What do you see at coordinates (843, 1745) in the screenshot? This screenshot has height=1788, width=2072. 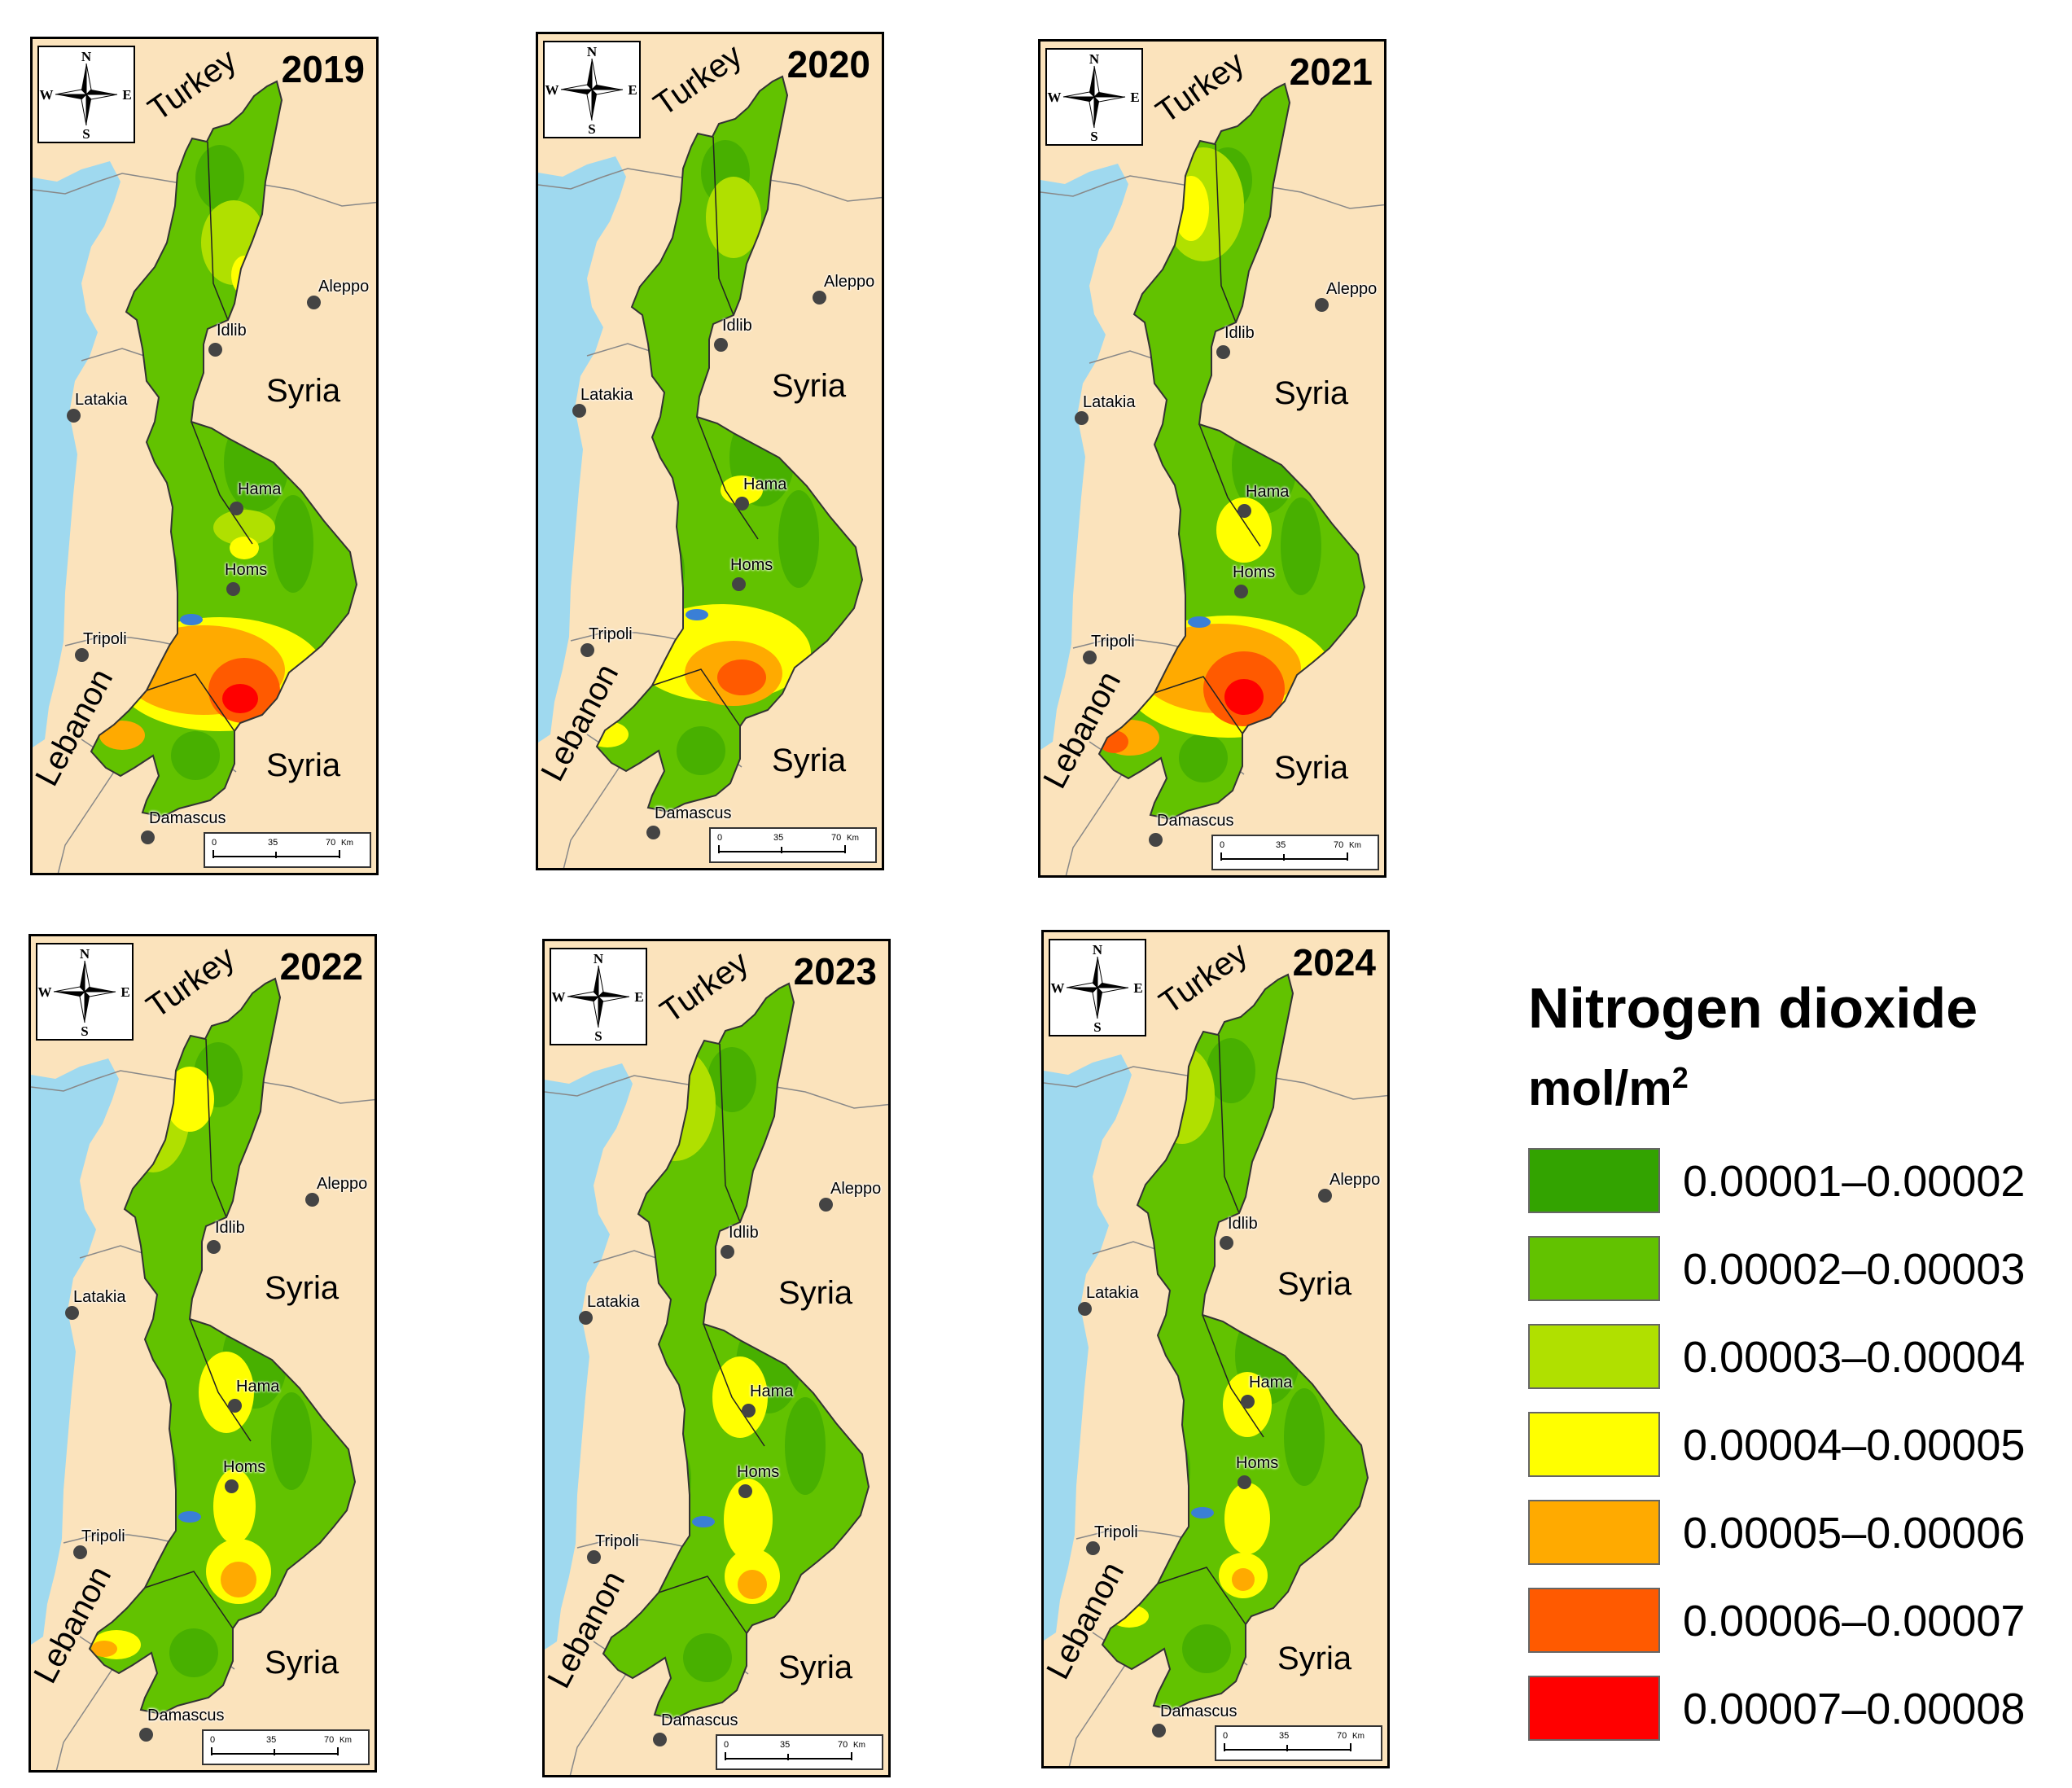 I see `scale-tick-70: 70` at bounding box center [843, 1745].